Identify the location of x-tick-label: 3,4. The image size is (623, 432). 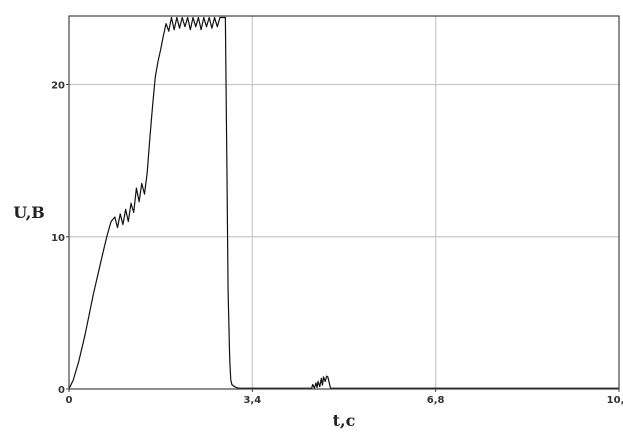
(252, 400).